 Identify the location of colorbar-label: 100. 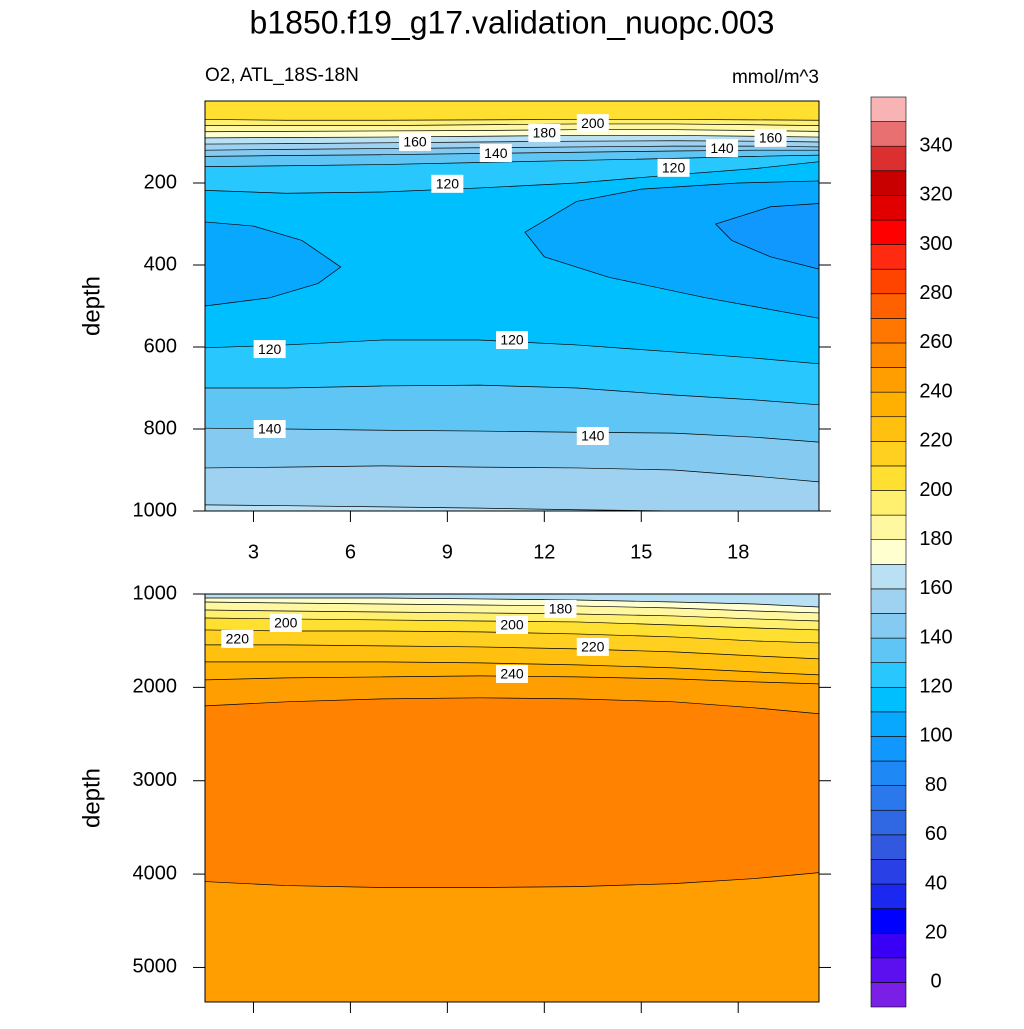
(935, 736).